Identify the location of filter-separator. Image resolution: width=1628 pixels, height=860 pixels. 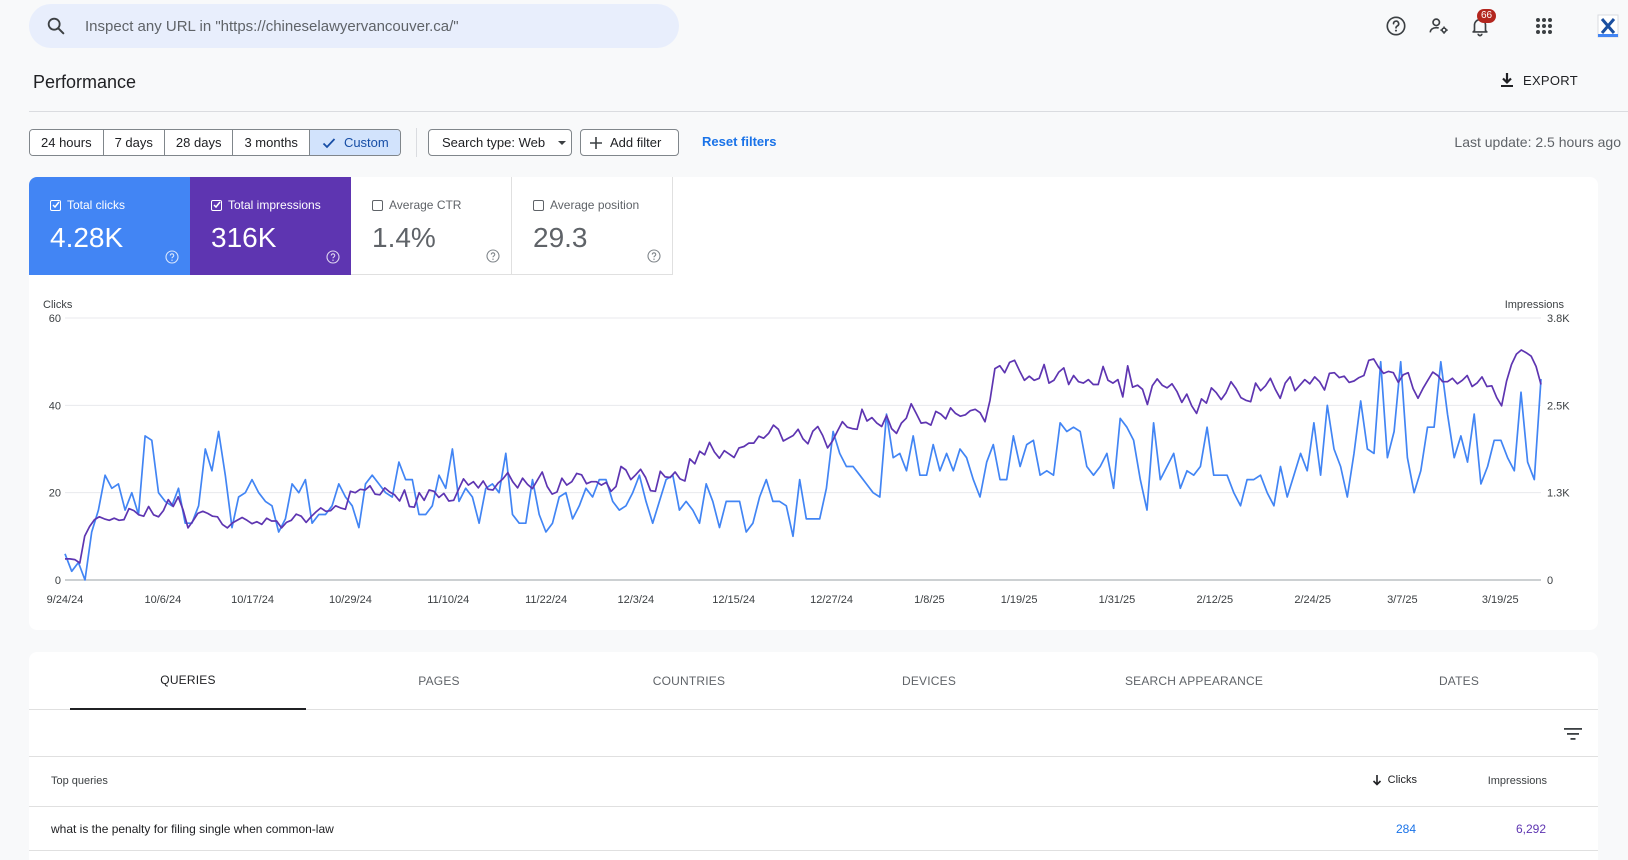
(416, 142).